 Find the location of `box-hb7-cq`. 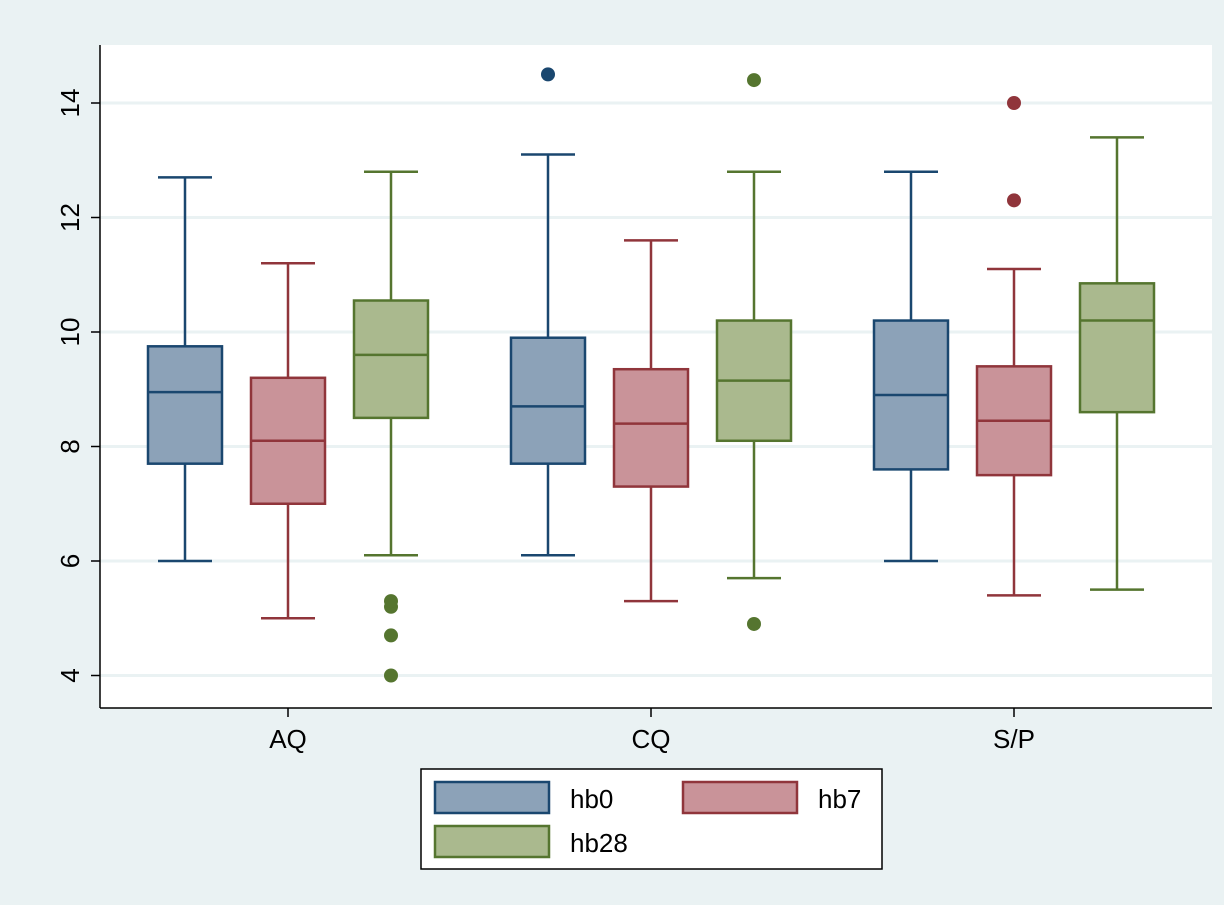

box-hb7-cq is located at coordinates (651, 421).